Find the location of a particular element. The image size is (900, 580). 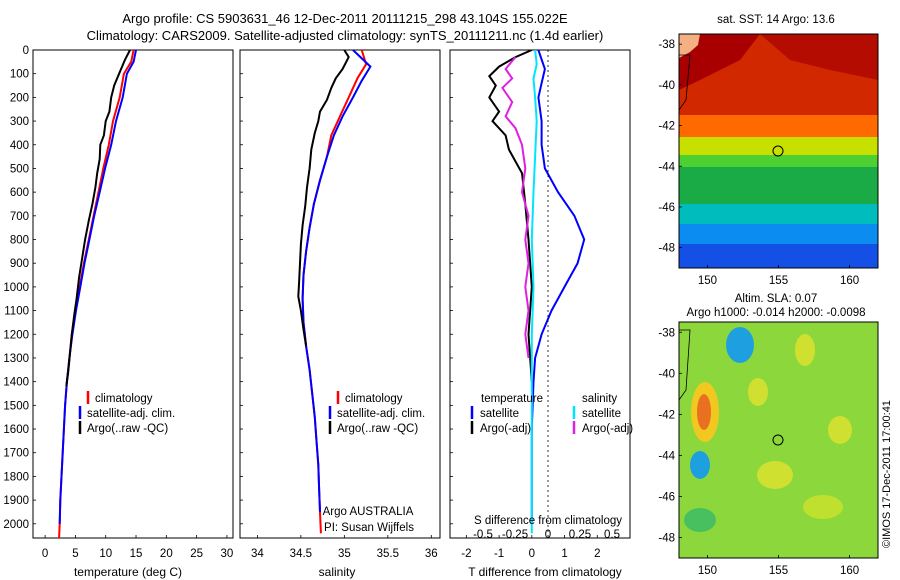

x-tick-label-top: 0.25 is located at coordinates (580, 535).